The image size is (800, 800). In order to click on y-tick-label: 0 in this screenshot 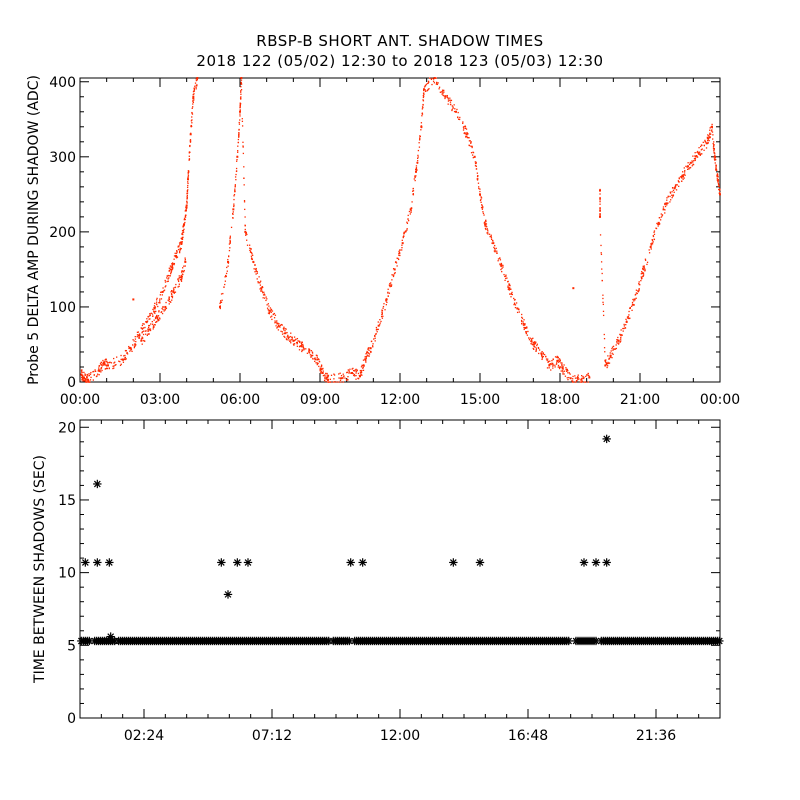, I will do `click(71, 383)`.